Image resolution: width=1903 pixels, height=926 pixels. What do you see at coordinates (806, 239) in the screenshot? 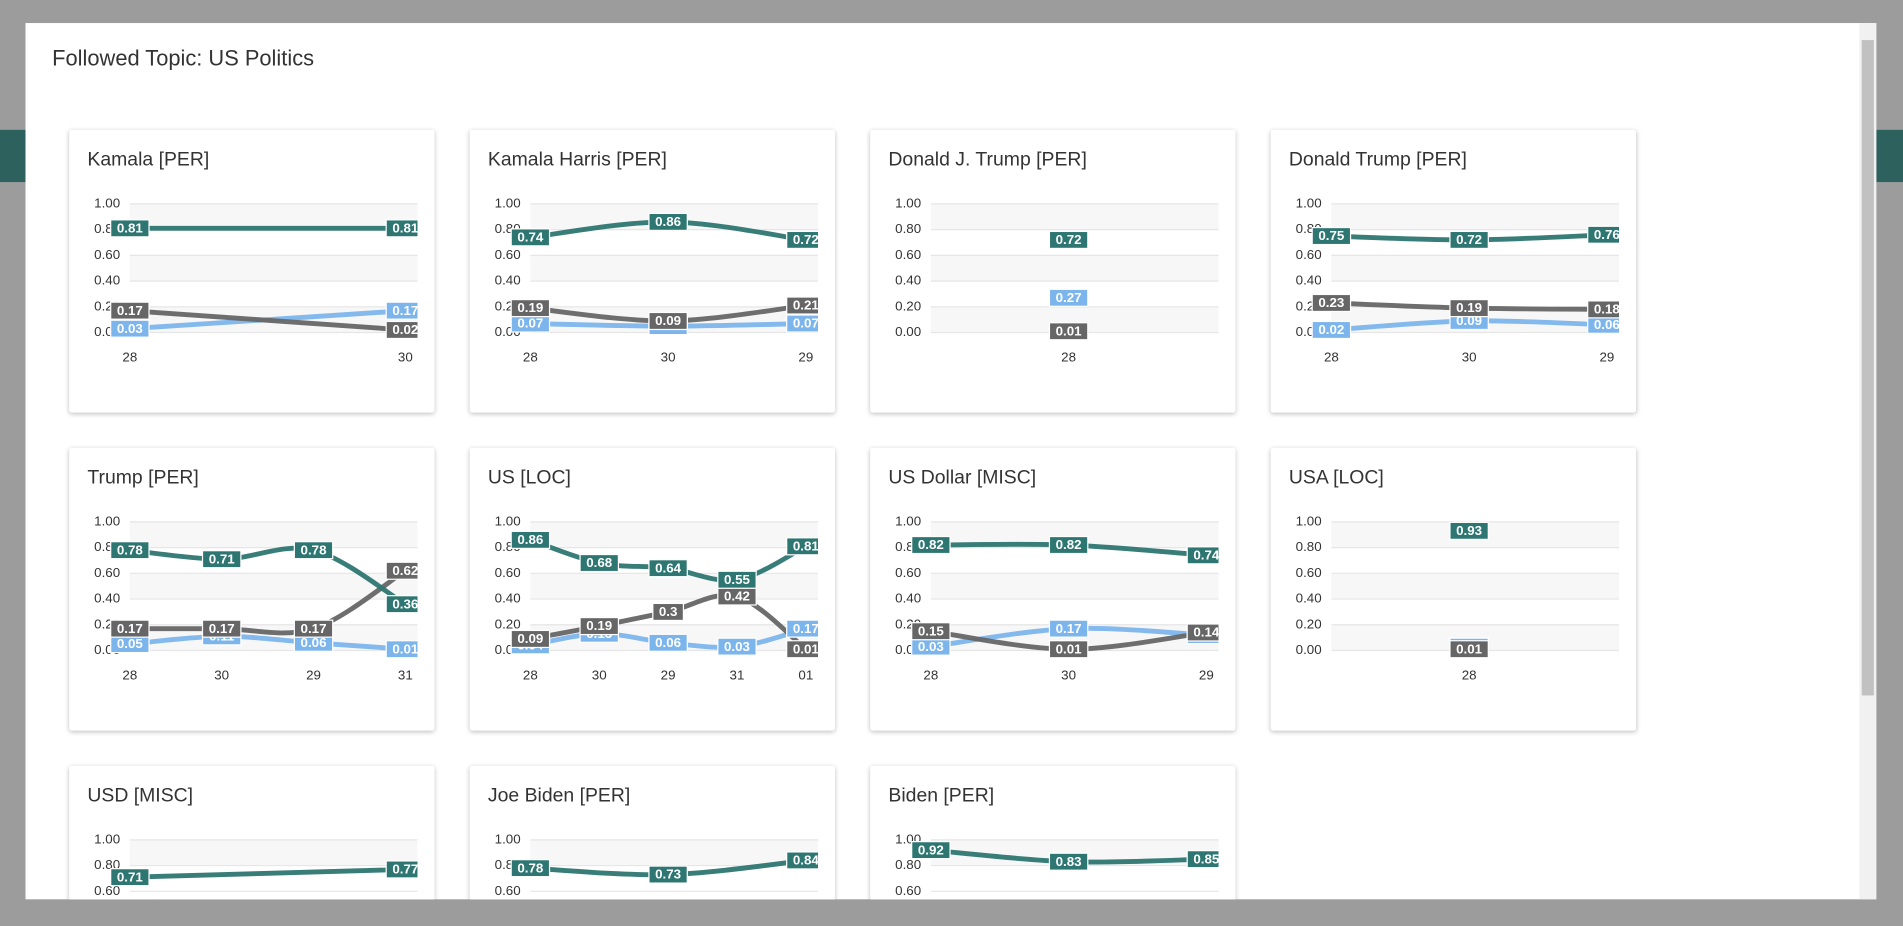
I see `data-label: 0.72` at bounding box center [806, 239].